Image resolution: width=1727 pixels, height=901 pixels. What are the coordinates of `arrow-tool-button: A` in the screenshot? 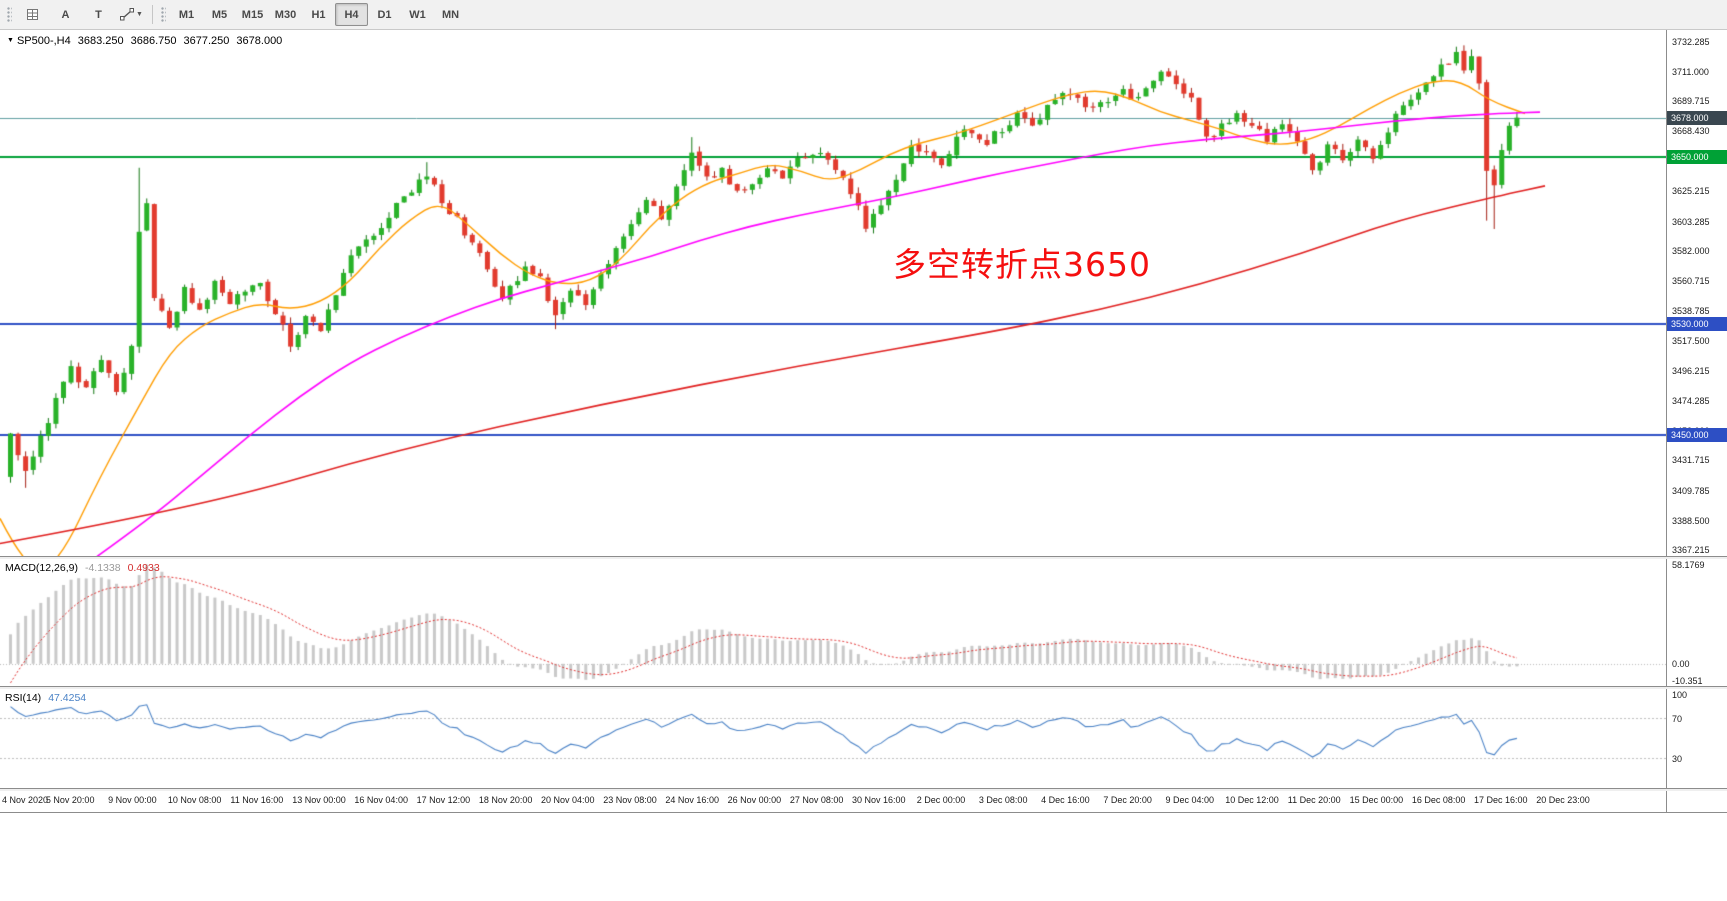 It's located at (65, 14).